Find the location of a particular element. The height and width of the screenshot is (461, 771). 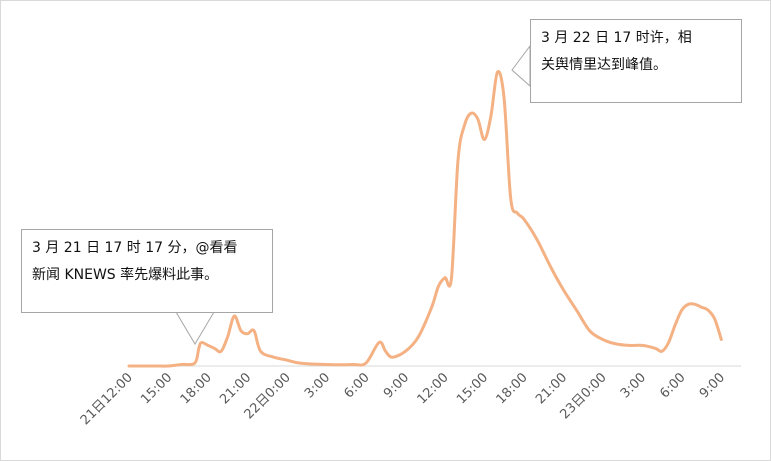

annotation-2-line1: 3 月 22 日 17 时许，相 is located at coordinates (616, 38).